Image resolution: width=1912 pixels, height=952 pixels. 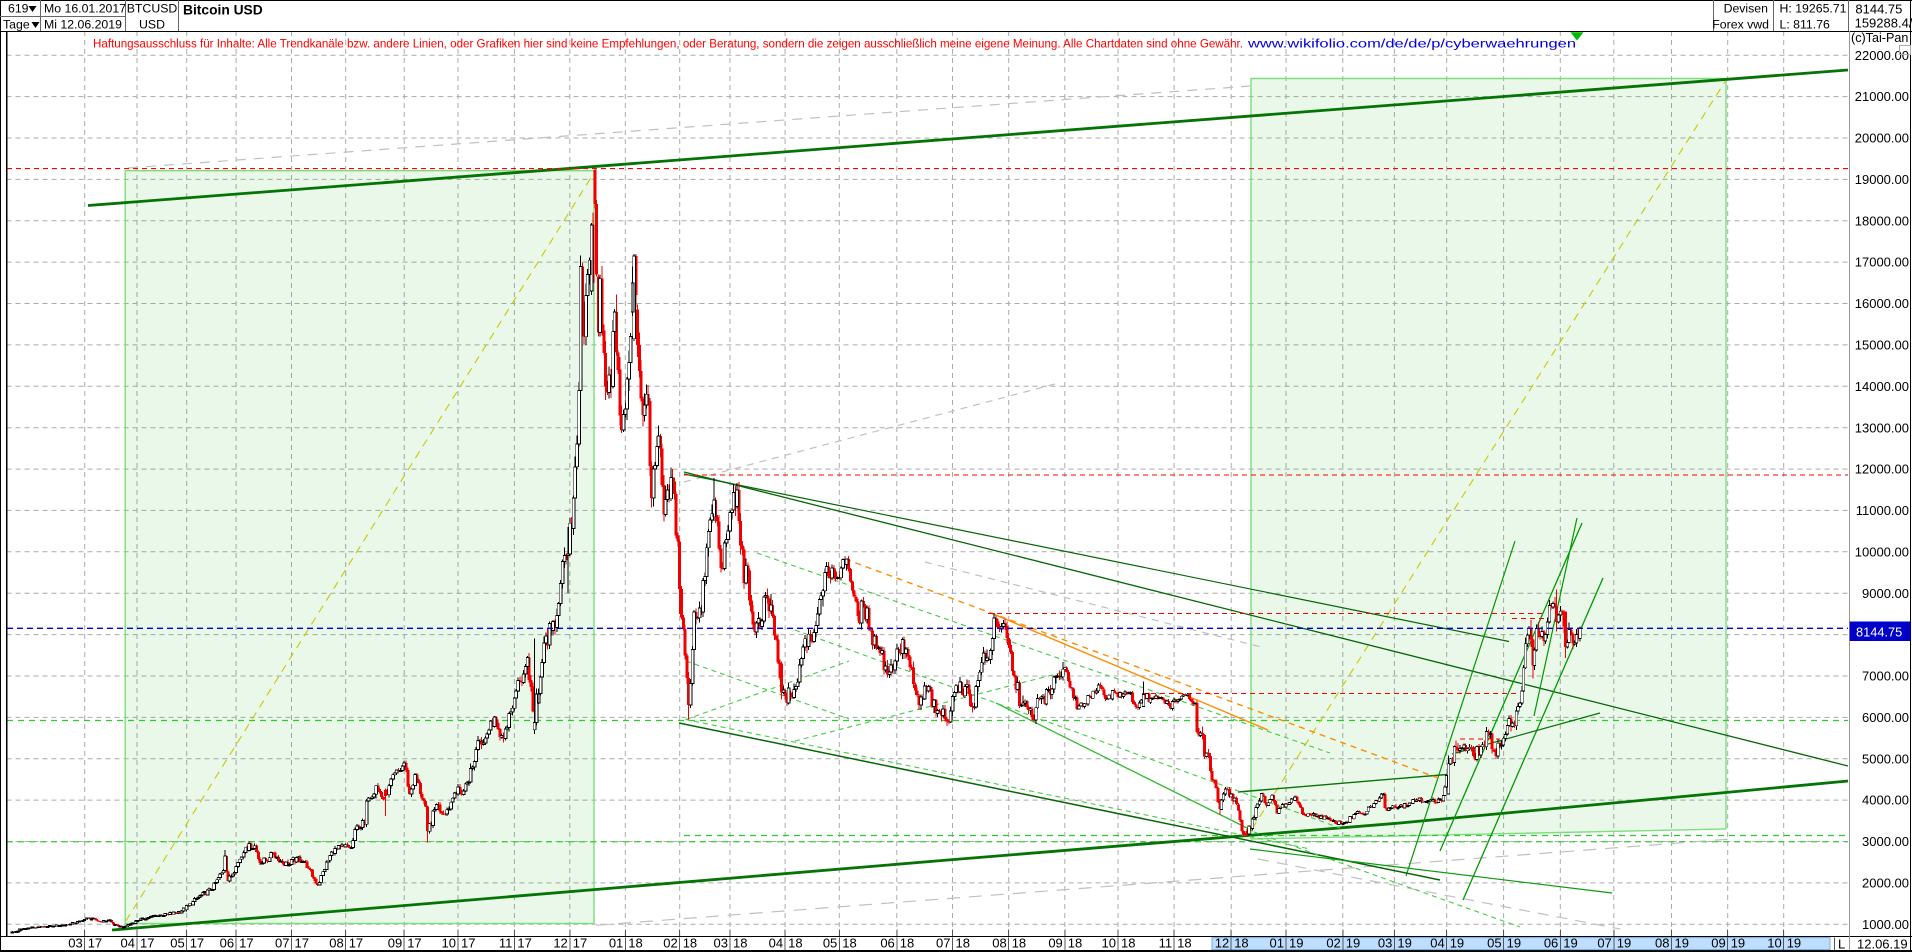 I want to click on svg-text: USD, so click(x=152, y=25).